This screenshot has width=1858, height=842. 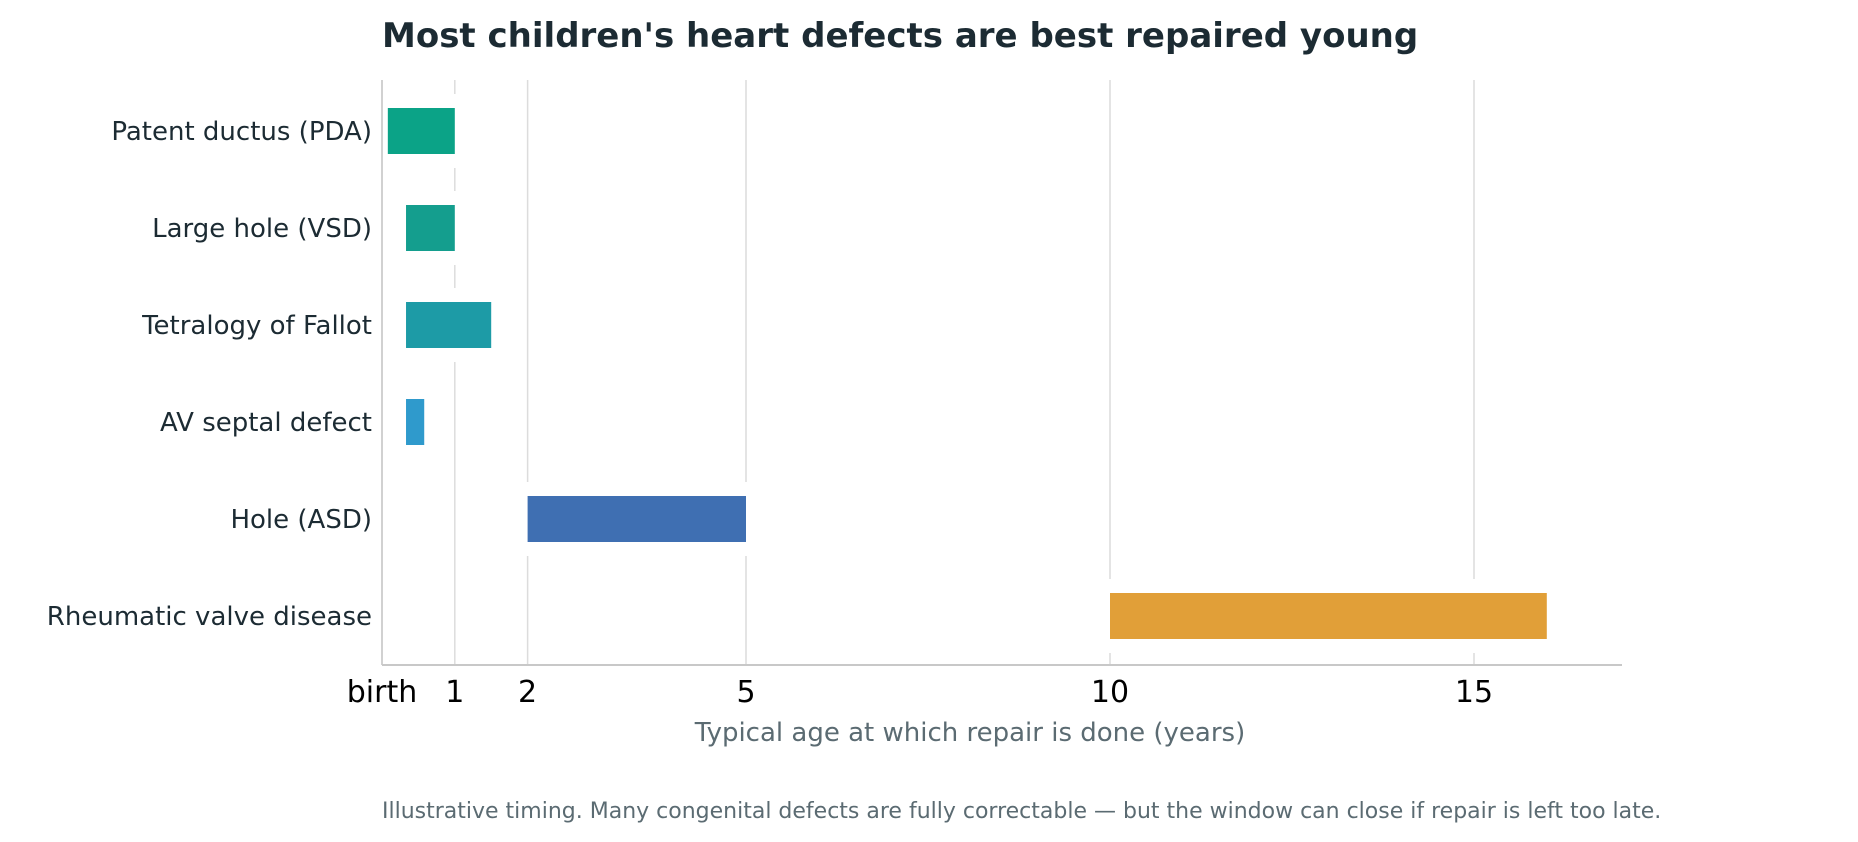 I want to click on x-tick-label-5: 15, so click(x=1474, y=692).